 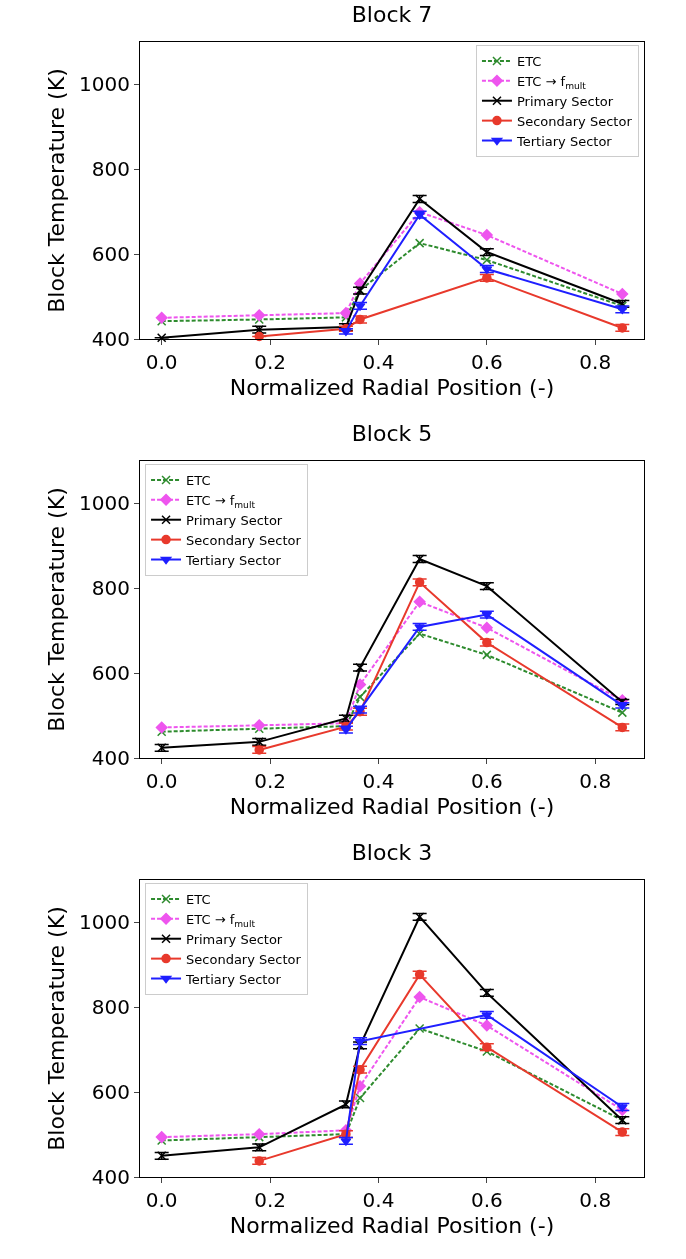 I want to click on chart-title: Block 5, so click(x=392, y=433).